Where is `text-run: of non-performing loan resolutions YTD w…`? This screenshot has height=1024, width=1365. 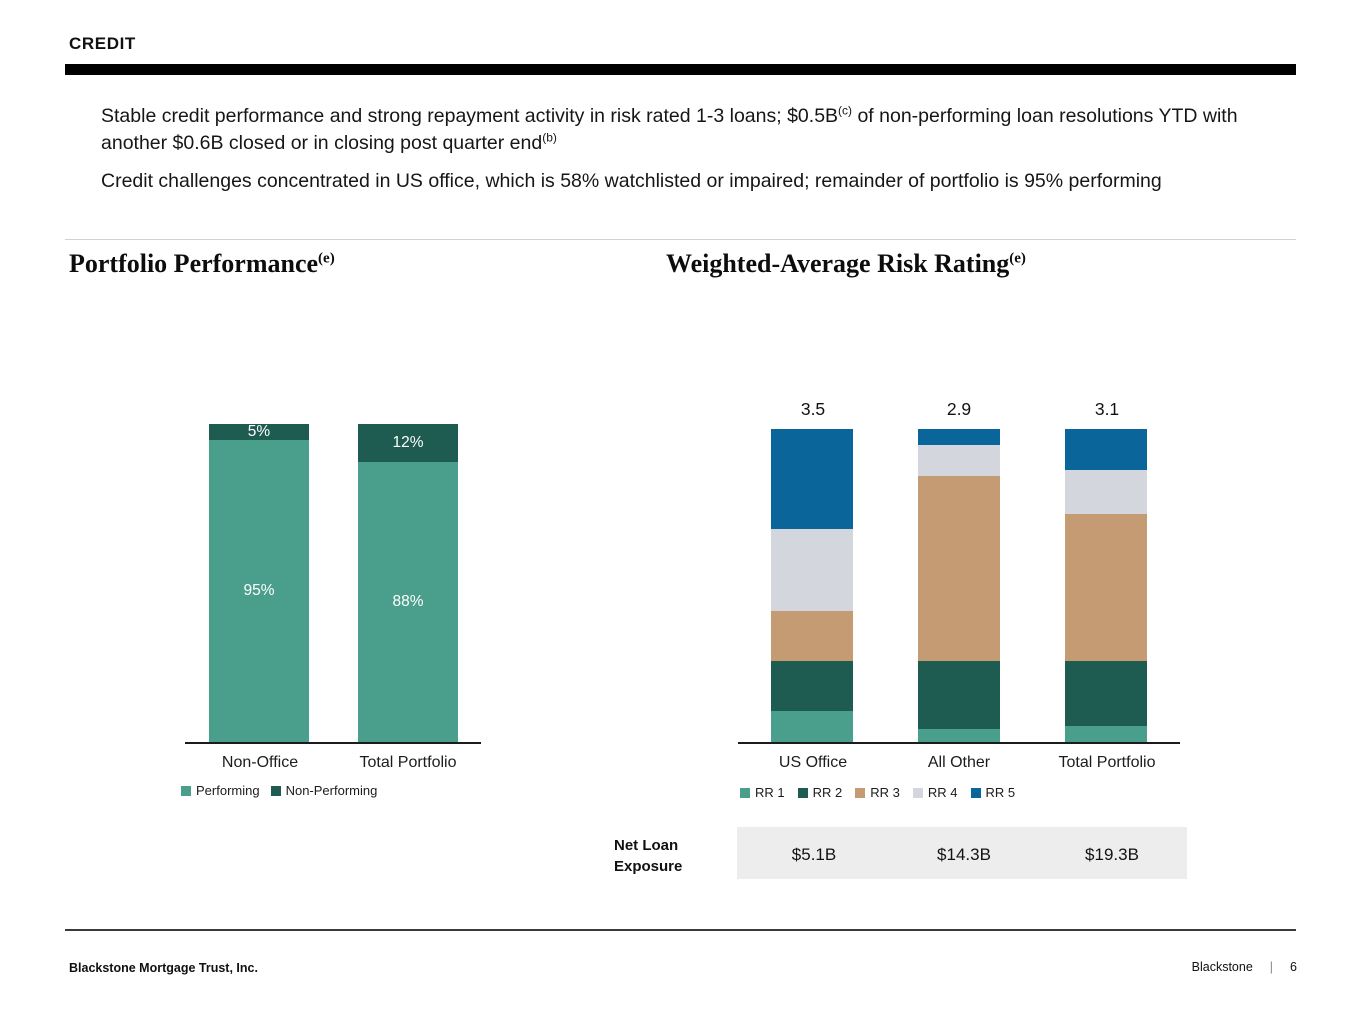
text-run: of non-performing loan resolutions YTD w… is located at coordinates (669, 129).